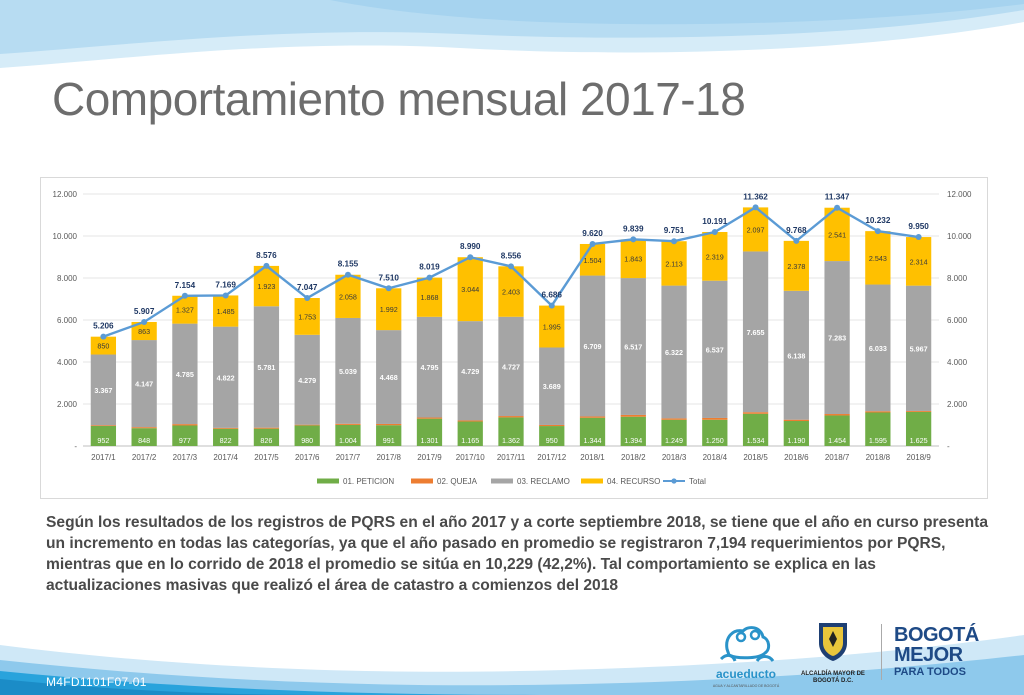  What do you see at coordinates (511, 255) in the screenshot?
I see `total-label: 8.556` at bounding box center [511, 255].